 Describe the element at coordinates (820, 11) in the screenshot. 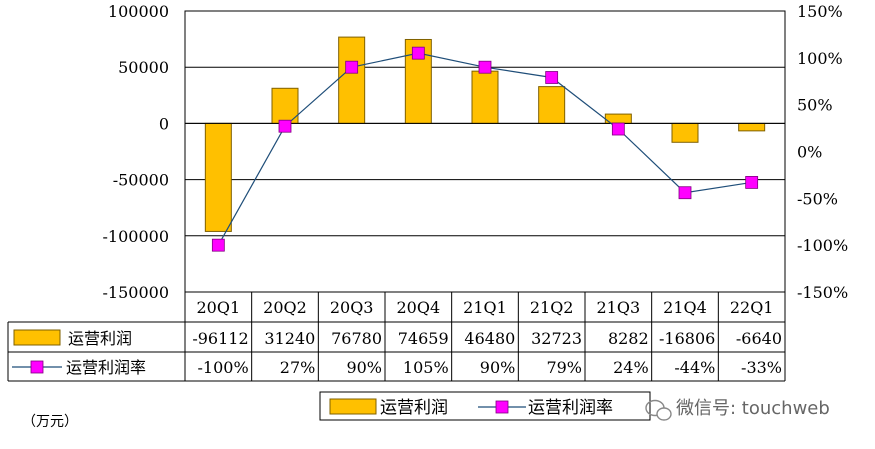

I see `y-right-tick-label: 150%` at that location.